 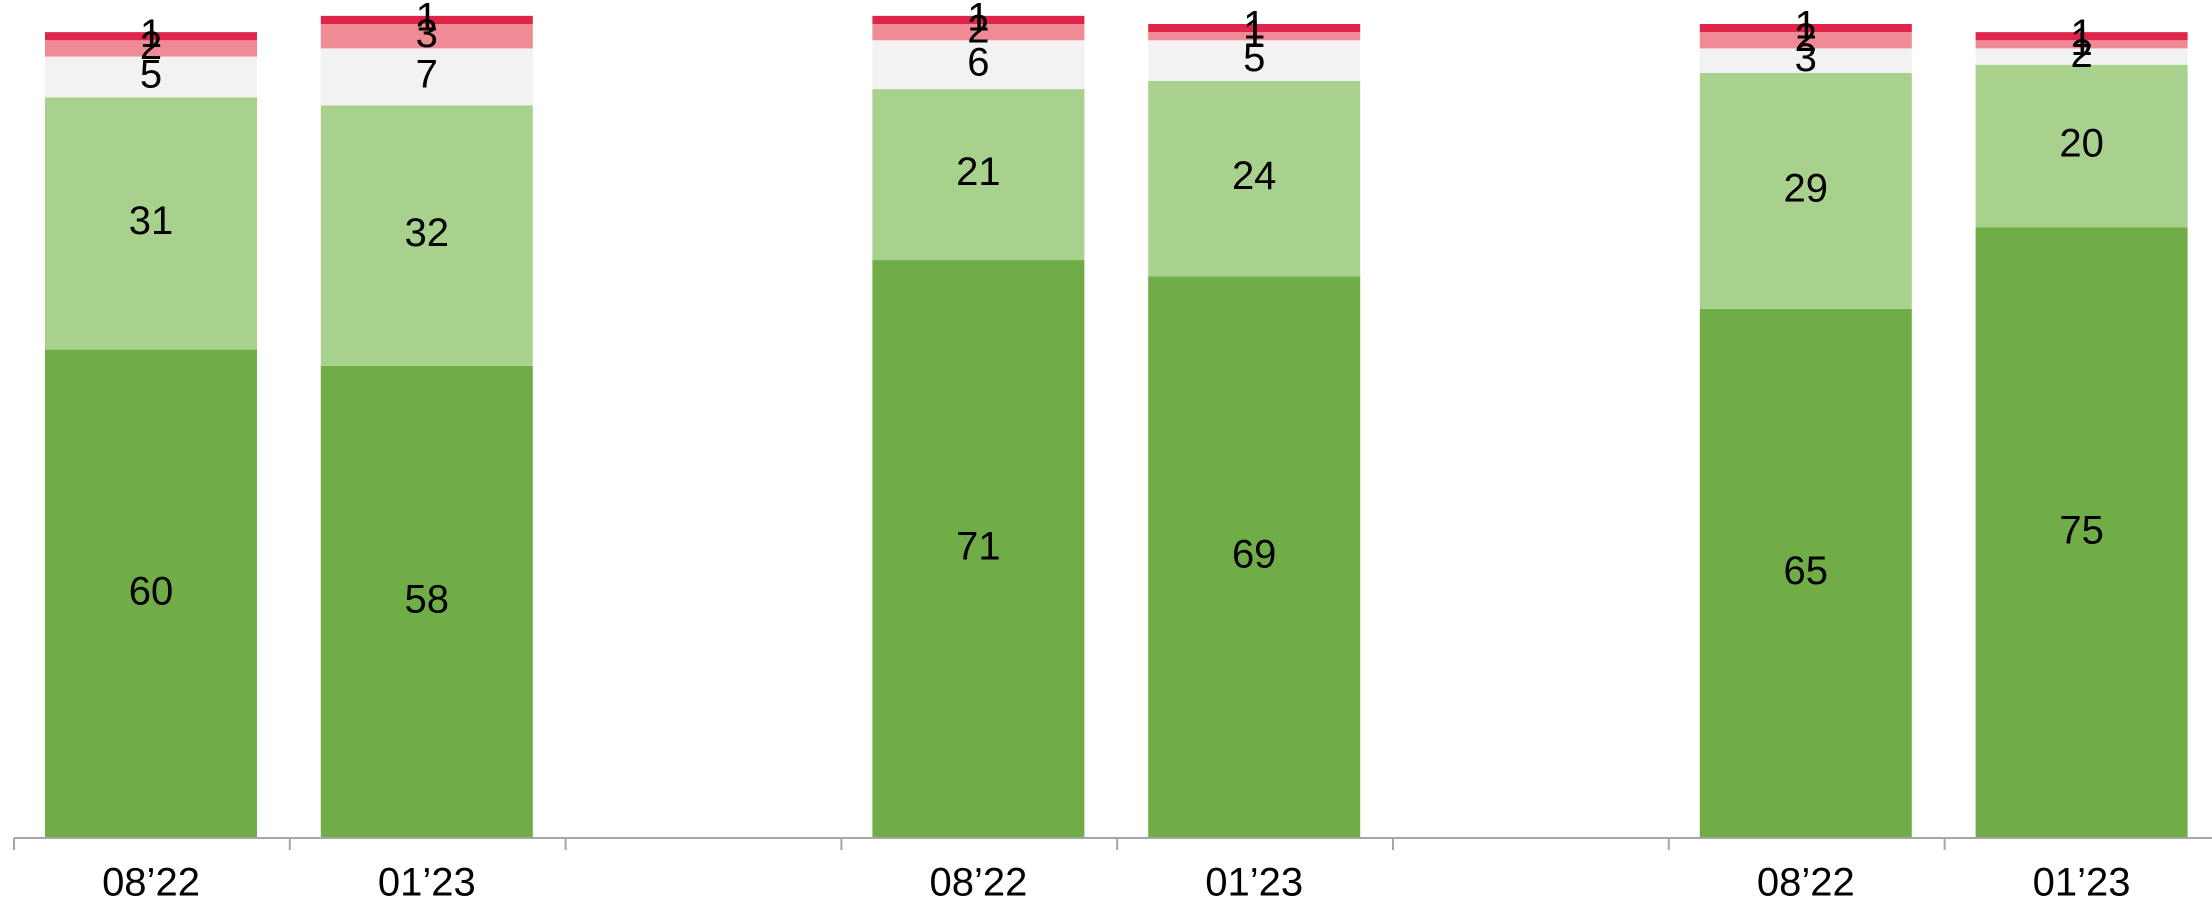 I want to click on data-label: 20, so click(x=2081, y=144).